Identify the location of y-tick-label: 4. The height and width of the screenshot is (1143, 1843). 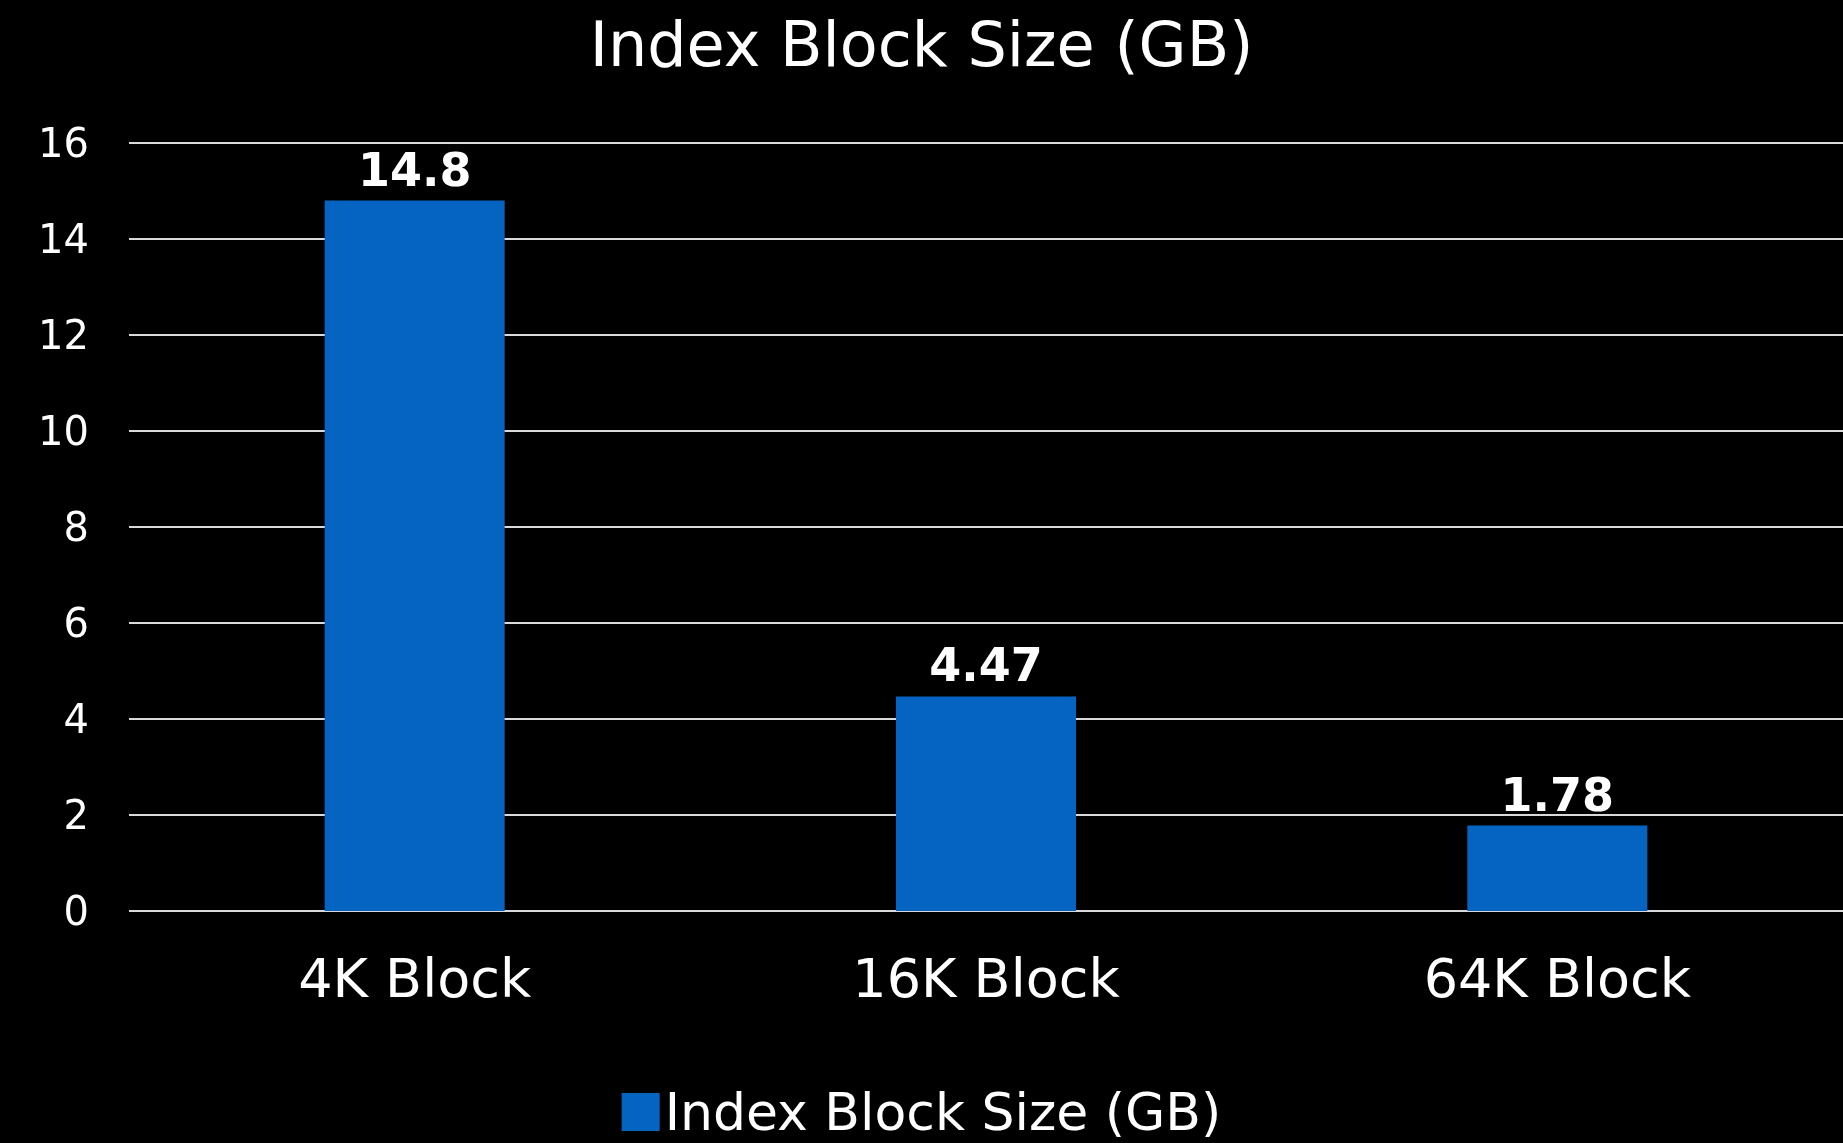
(76, 719).